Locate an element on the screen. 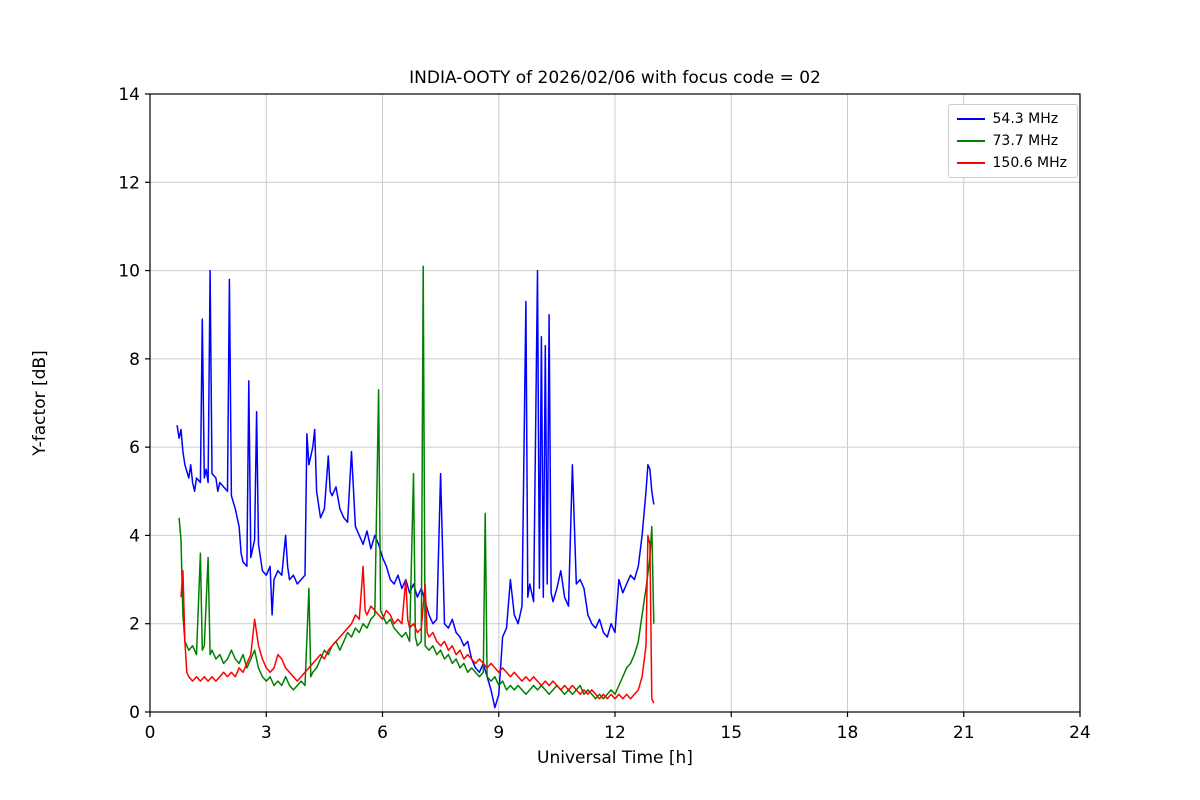 This screenshot has height=800, width=1200. legend-label: 150.6 MHz is located at coordinates (1029, 163).